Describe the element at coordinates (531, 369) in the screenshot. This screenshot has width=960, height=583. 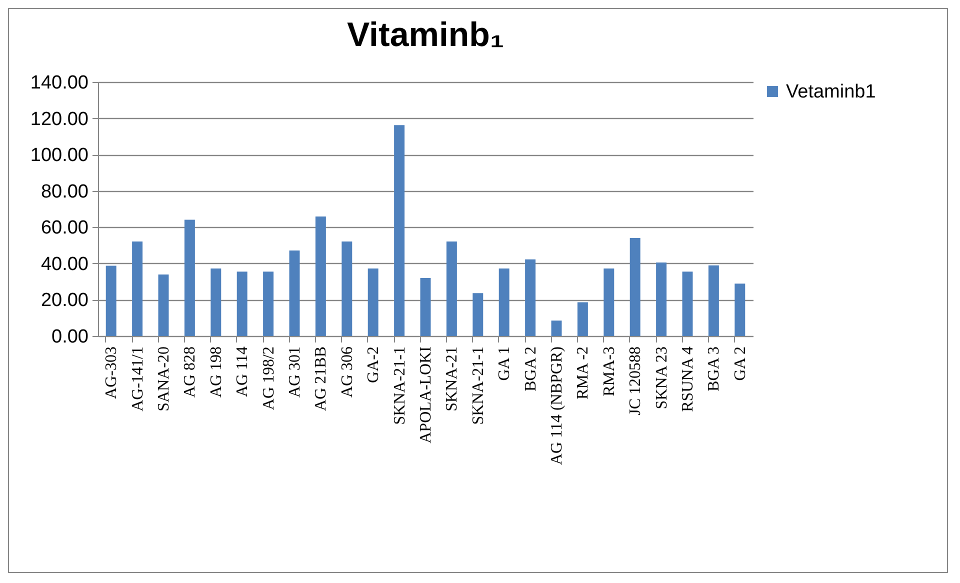
I see `x-tick-label: BGA 2` at that location.